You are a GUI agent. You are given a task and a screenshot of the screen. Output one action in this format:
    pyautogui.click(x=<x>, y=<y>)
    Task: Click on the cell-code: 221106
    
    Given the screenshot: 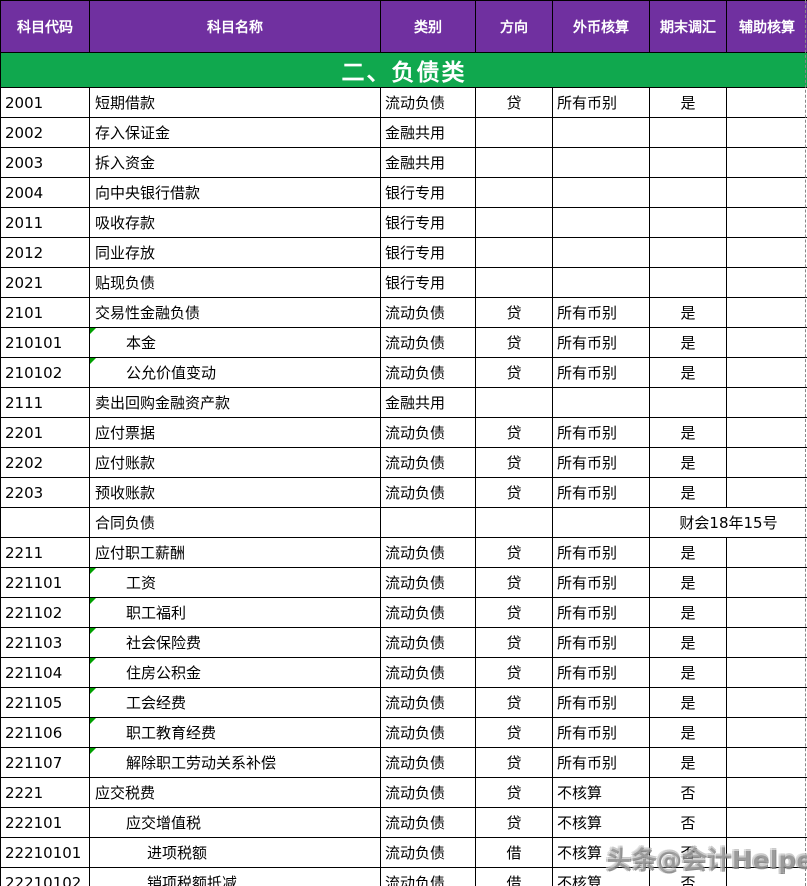 What is the action you would take?
    pyautogui.click(x=45, y=732)
    